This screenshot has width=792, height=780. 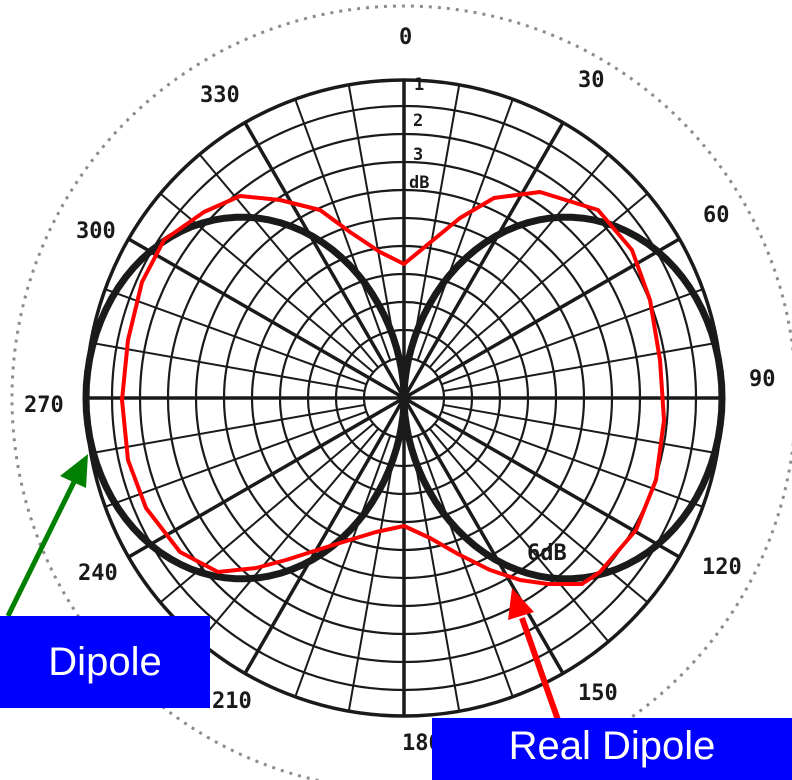 What do you see at coordinates (44, 405) in the screenshot?
I see `angle-label-270: 270` at bounding box center [44, 405].